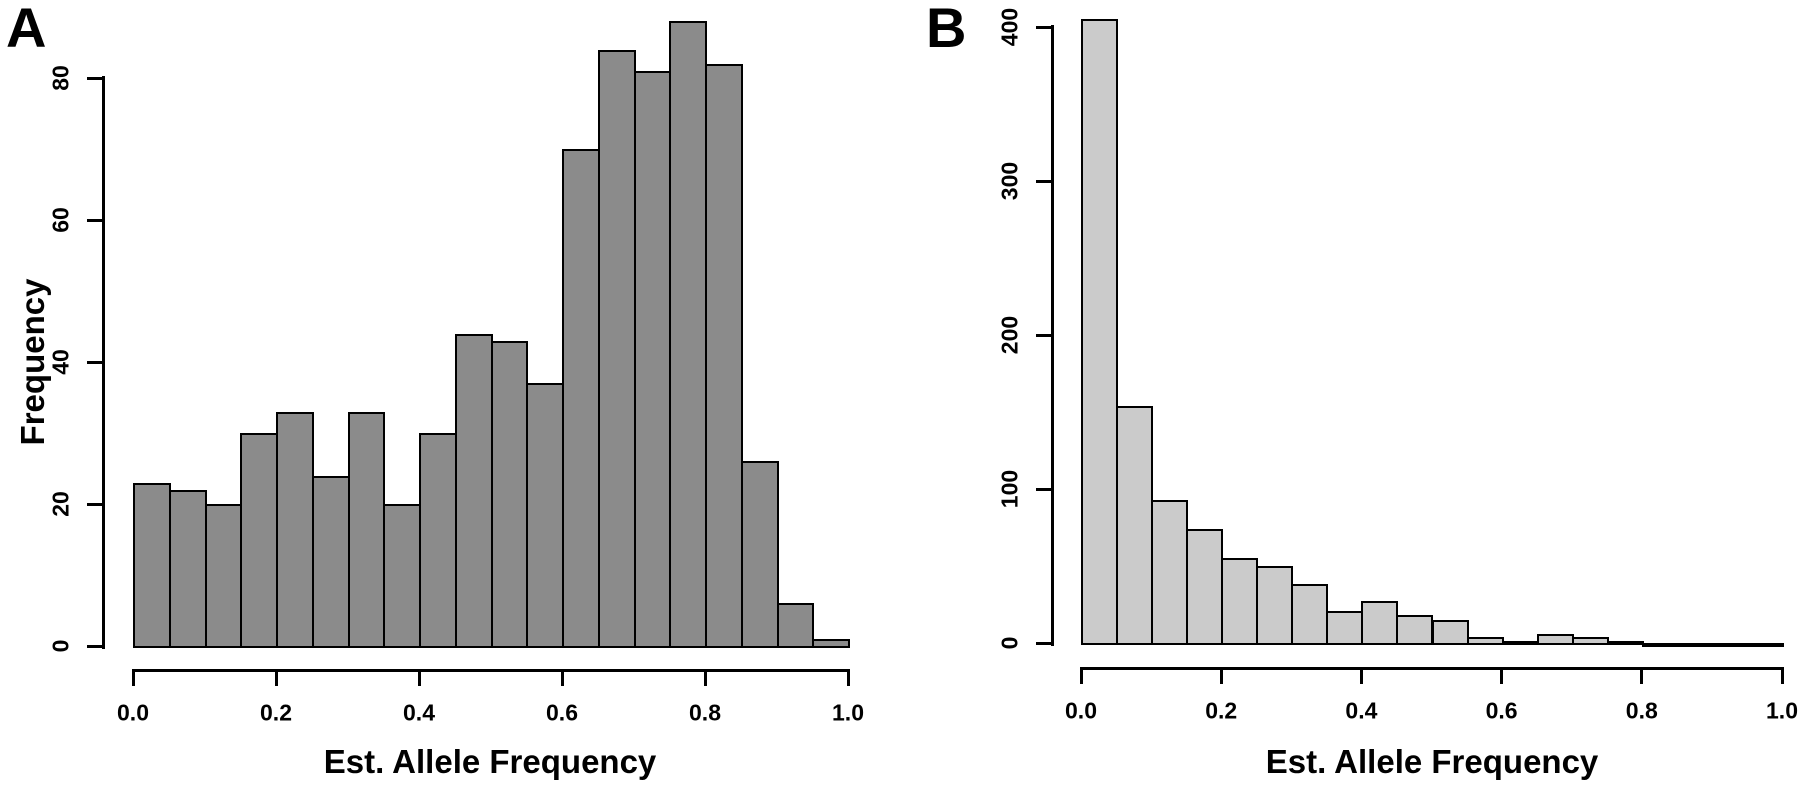  I want to click on panel-a-y-axis-title: Frequency, so click(32, 362).